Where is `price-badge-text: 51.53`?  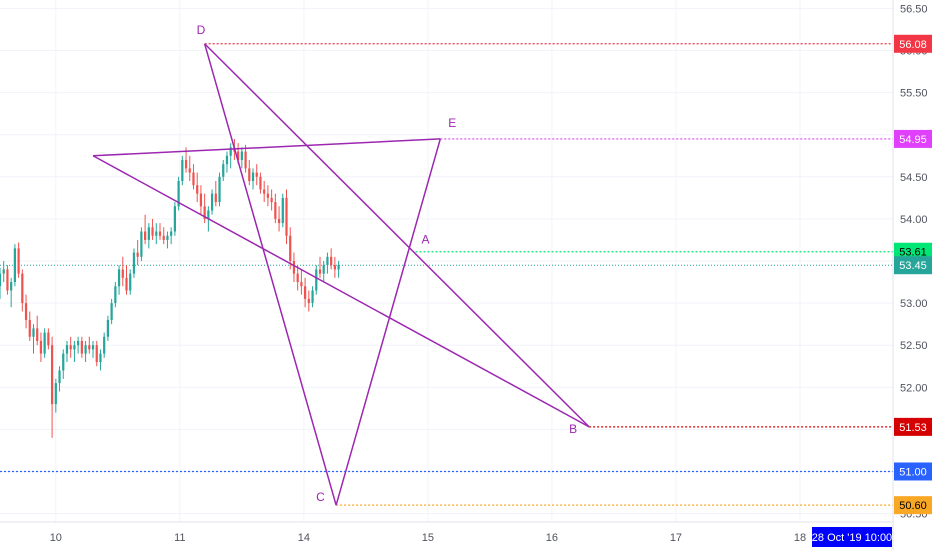 price-badge-text: 51.53 is located at coordinates (913, 428).